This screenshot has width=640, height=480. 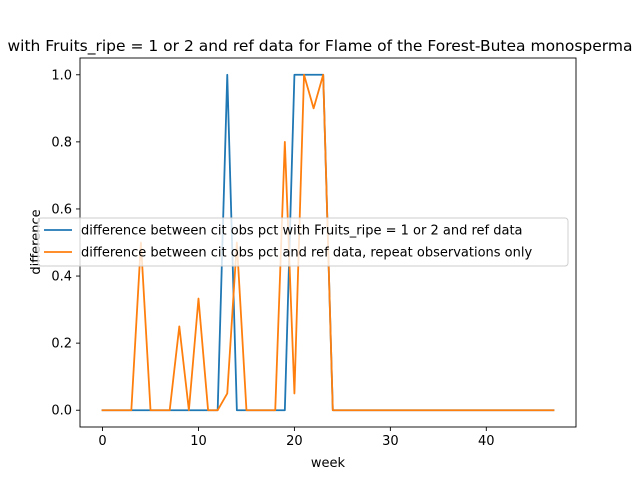 What do you see at coordinates (390, 441) in the screenshot?
I see `x-tick-label: 30` at bounding box center [390, 441].